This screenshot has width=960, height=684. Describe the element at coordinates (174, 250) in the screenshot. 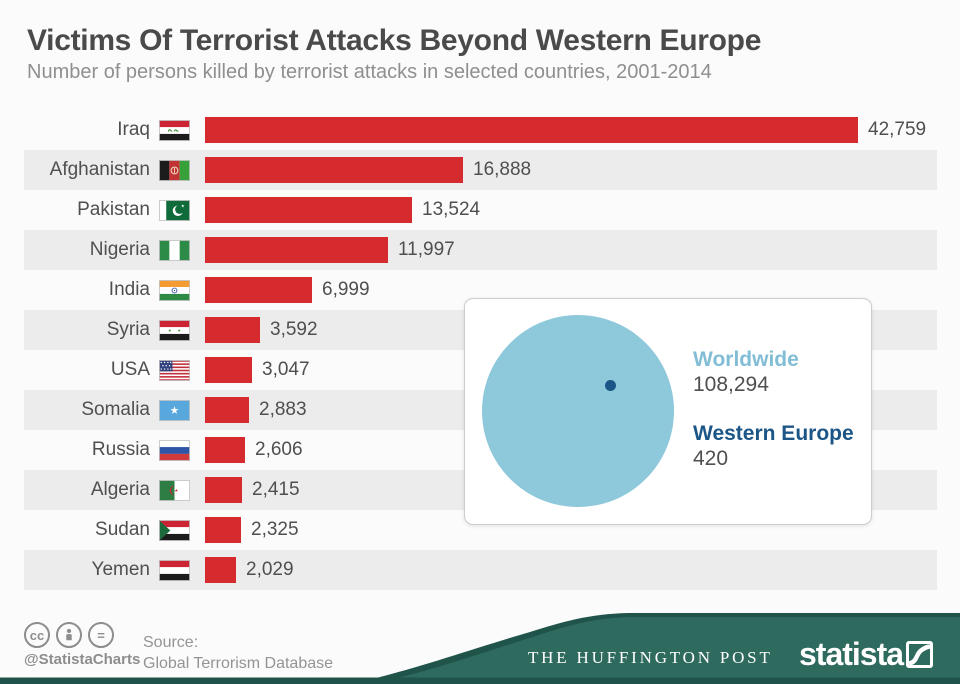

I see `nigeria-flag-icon` at that location.